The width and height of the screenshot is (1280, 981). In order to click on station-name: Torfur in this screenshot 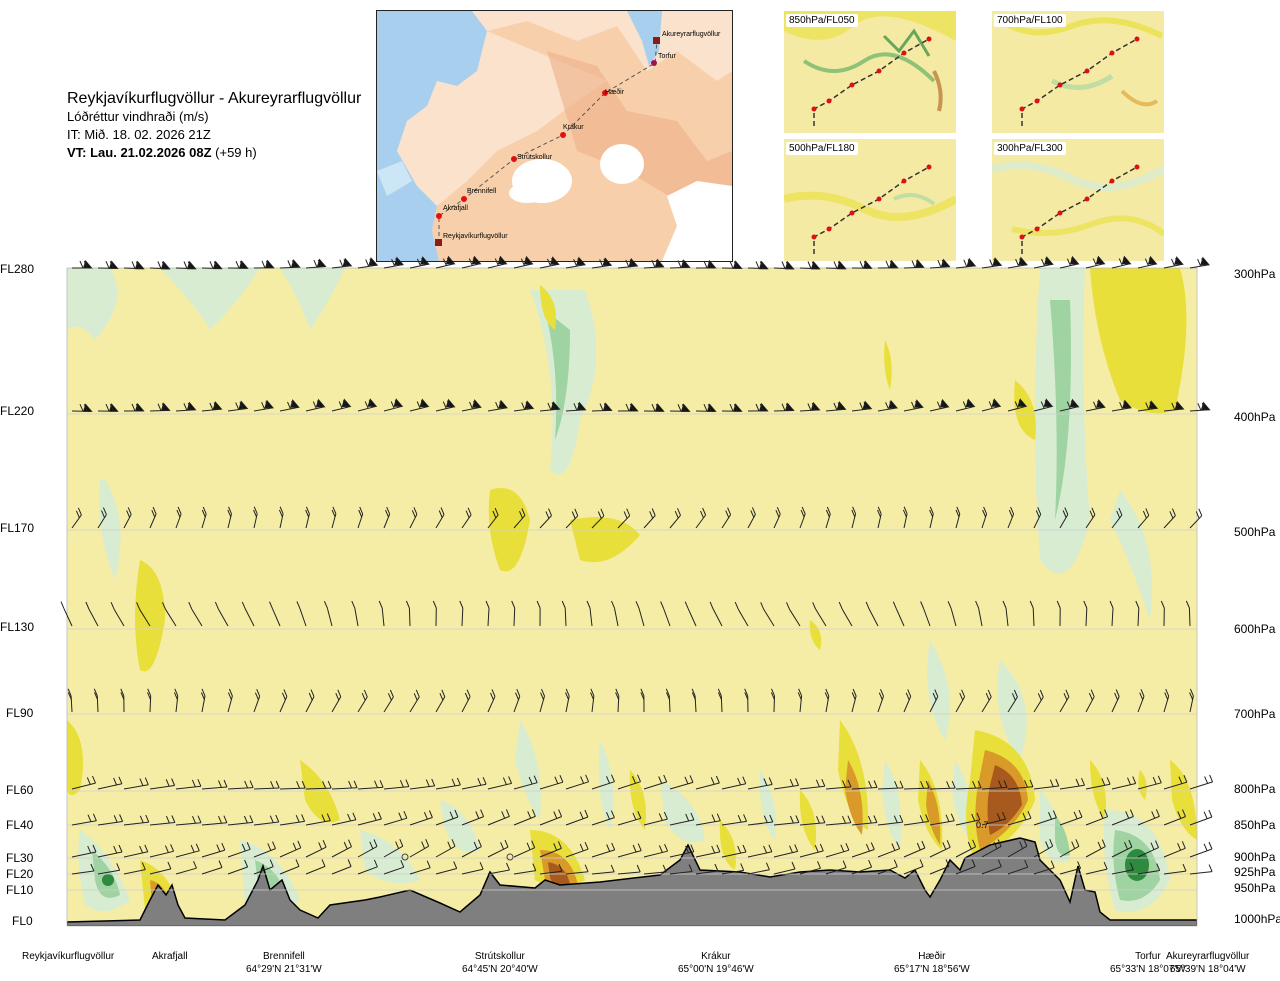, I will do `click(1148, 956)`.